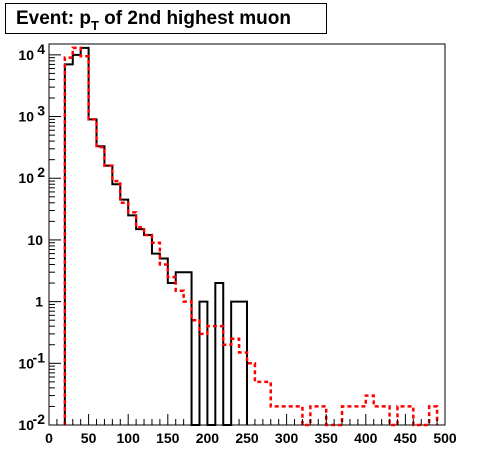  Describe the element at coordinates (94, 25) in the screenshot. I see `title-subscript: T` at that location.